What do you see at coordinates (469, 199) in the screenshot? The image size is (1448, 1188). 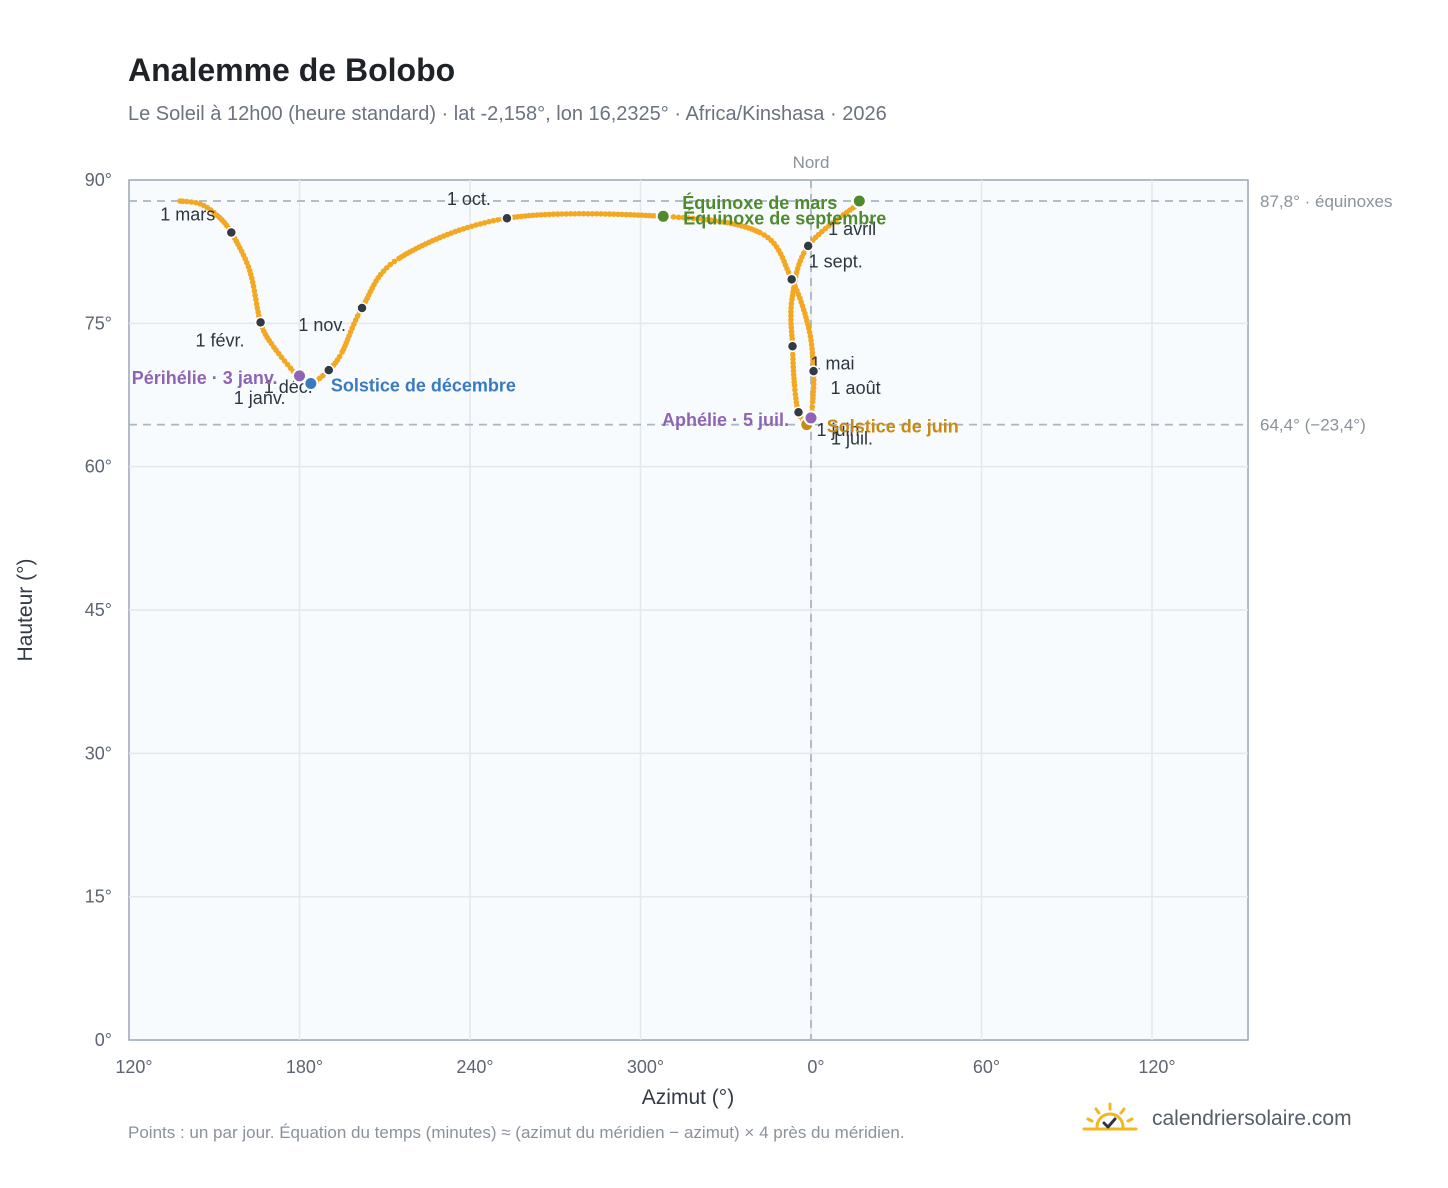 I see `month-label: 1 oct.` at bounding box center [469, 199].